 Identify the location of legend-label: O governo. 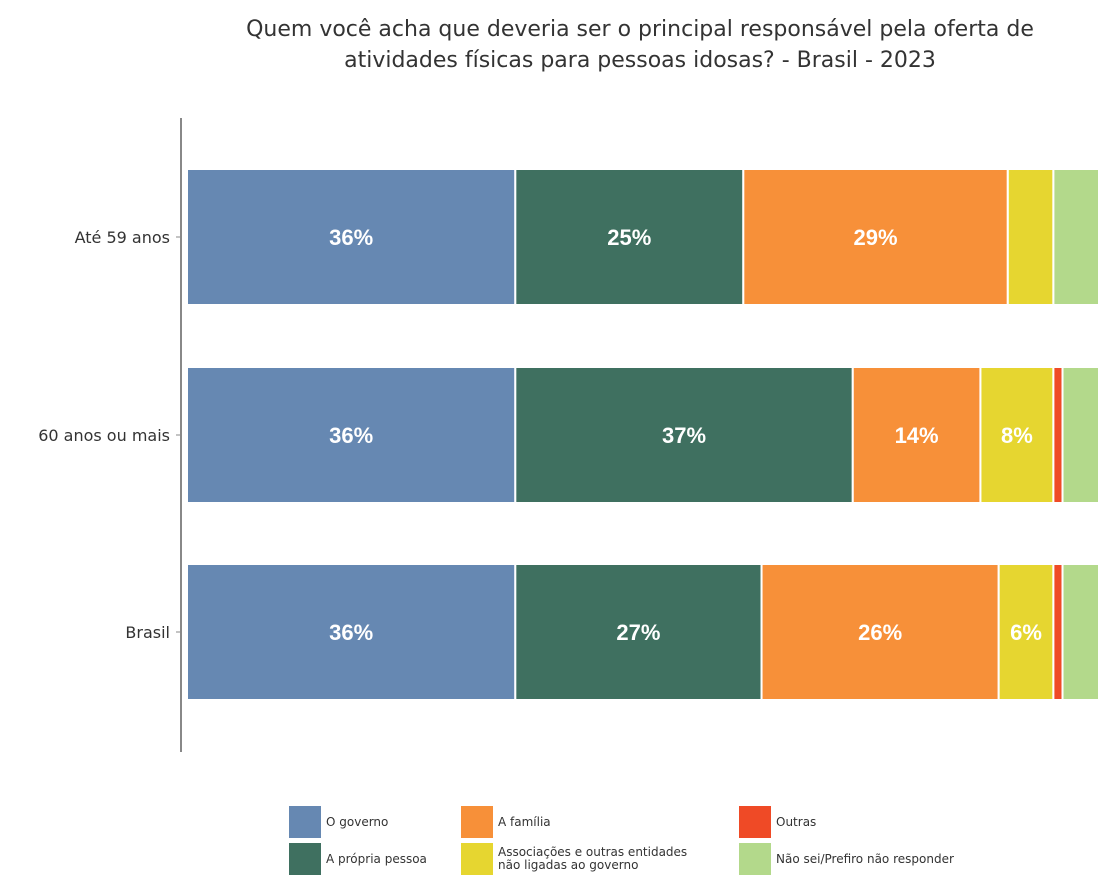
(357, 821).